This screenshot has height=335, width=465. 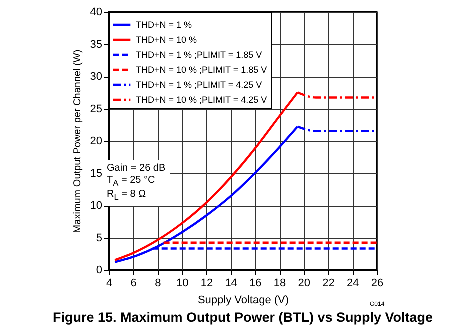 What do you see at coordinates (99, 270) in the screenshot?
I see `y-tick-label: 0` at bounding box center [99, 270].